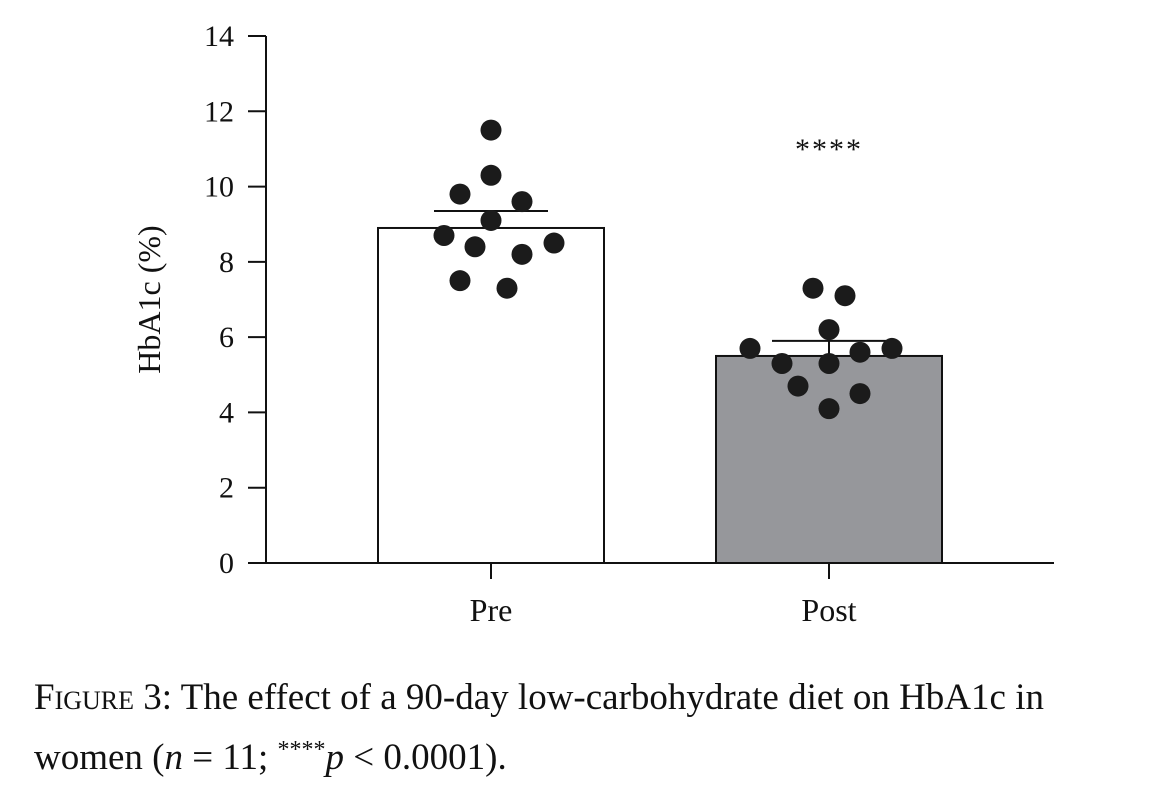 The width and height of the screenshot is (1172, 792). What do you see at coordinates (219, 187) in the screenshot?
I see `y-tick-label: 10` at bounding box center [219, 187].